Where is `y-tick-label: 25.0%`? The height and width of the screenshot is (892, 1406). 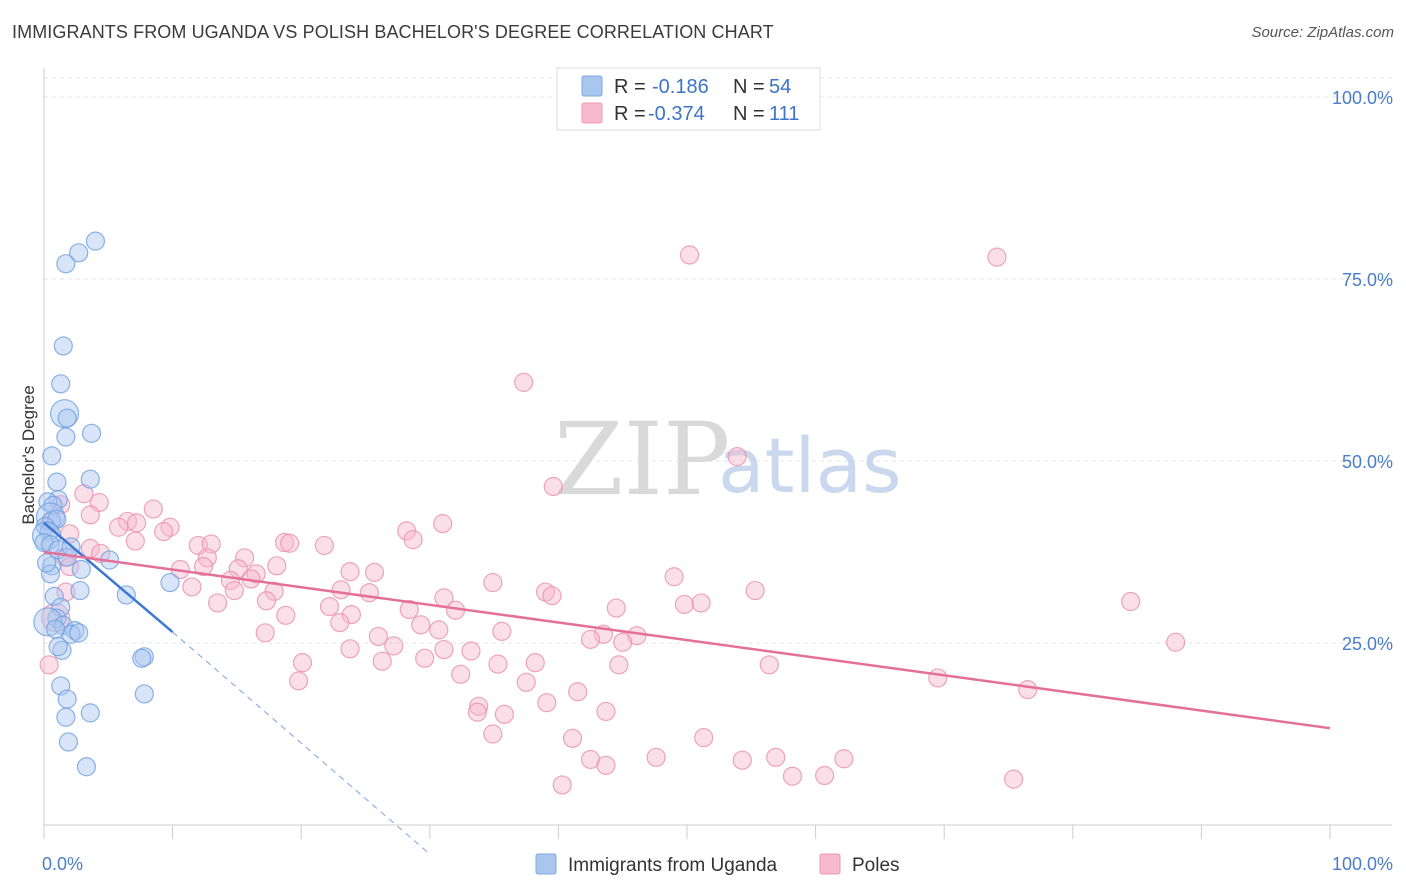
y-tick-label: 25.0% is located at coordinates (1367, 644).